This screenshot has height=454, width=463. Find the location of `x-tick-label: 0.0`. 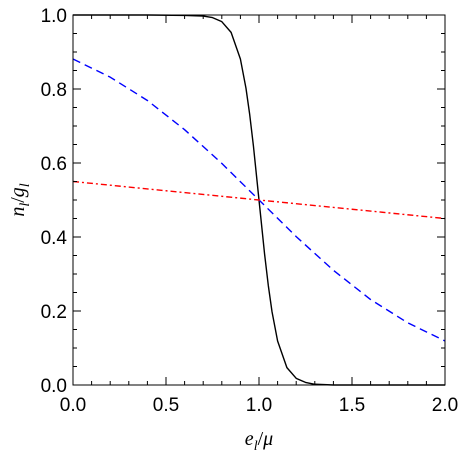

x-tick-label: 0.0 is located at coordinates (73, 405).